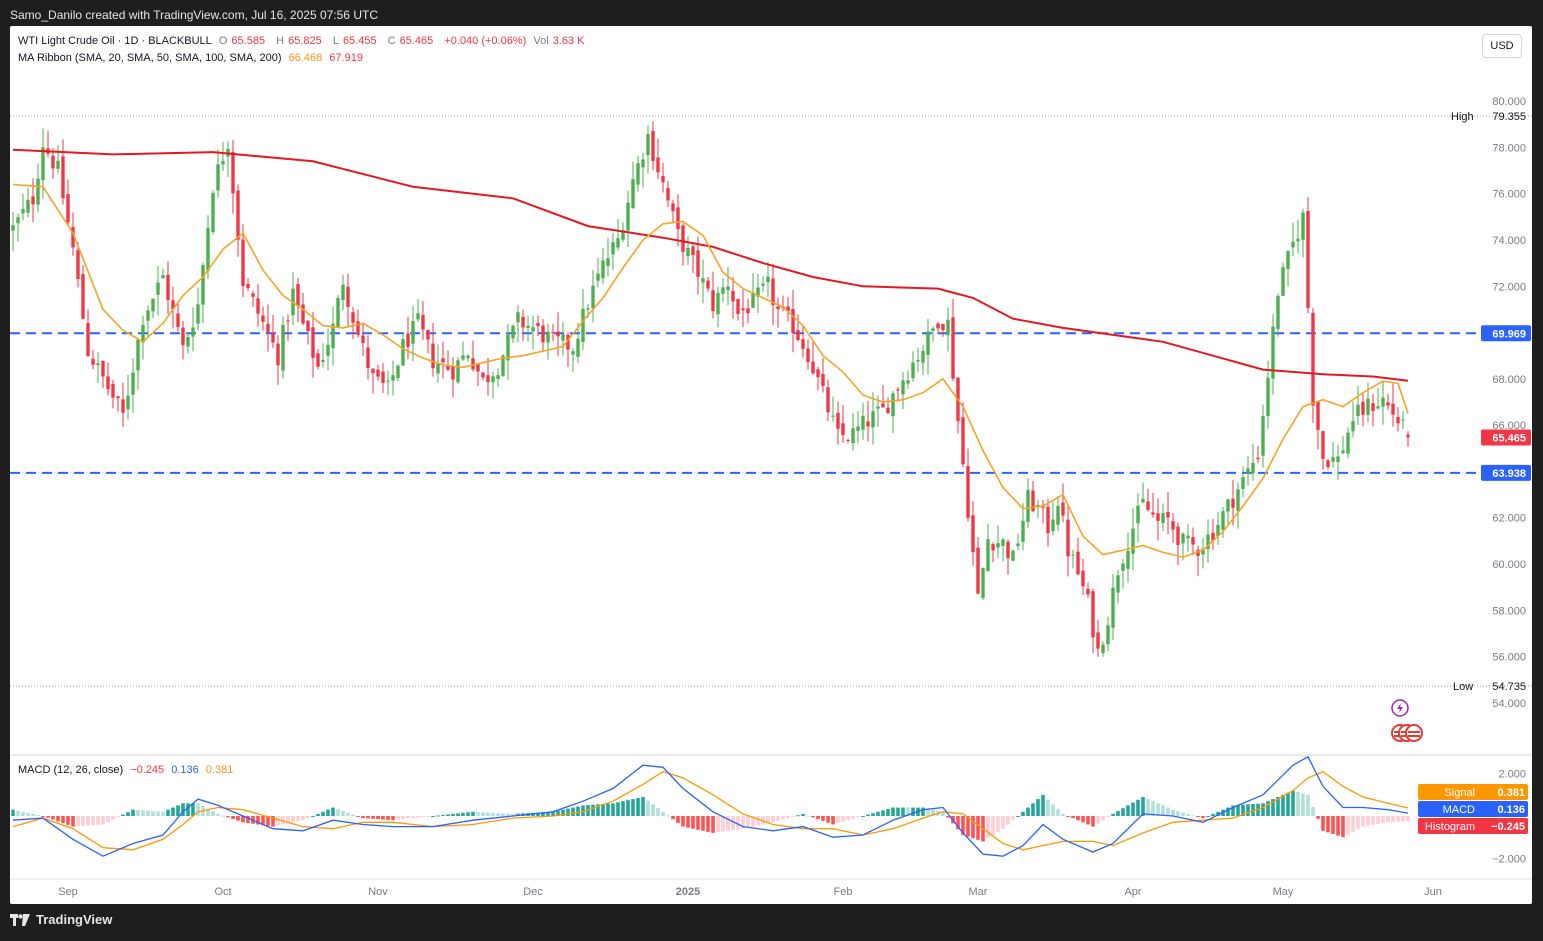  I want to click on macd-histogram, so click(710, 816).